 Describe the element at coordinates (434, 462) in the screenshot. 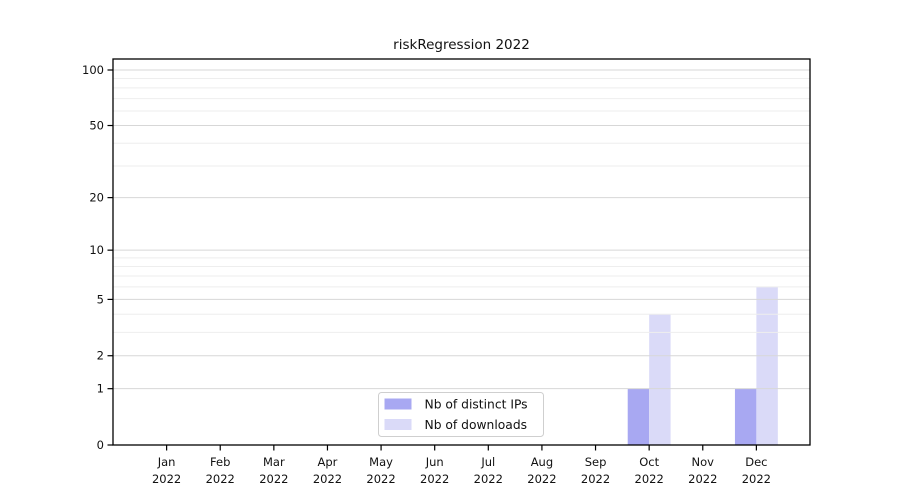

I see `x-tick-label-month: Jun` at that location.